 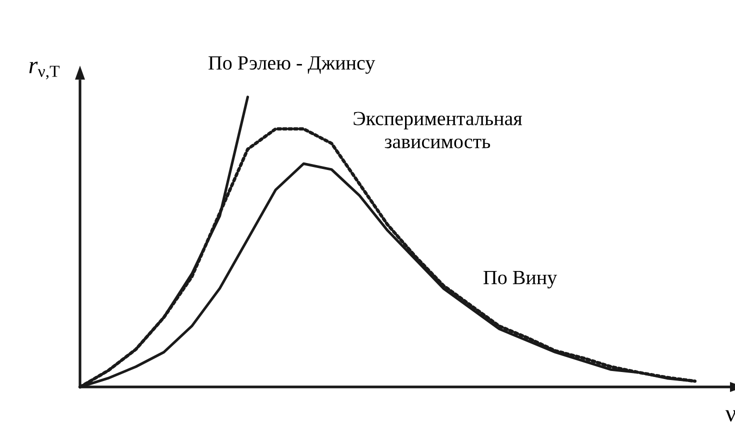 What do you see at coordinates (44, 71) in the screenshot?
I see `y-axis-title: r$_{ν,T}$` at bounding box center [44, 71].